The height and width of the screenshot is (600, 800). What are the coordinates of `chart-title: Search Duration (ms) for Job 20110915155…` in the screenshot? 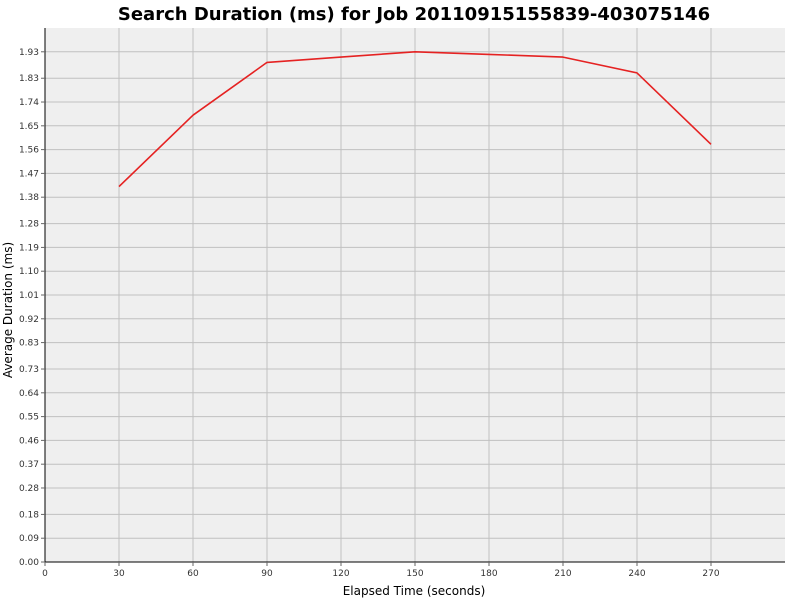 It's located at (414, 14).